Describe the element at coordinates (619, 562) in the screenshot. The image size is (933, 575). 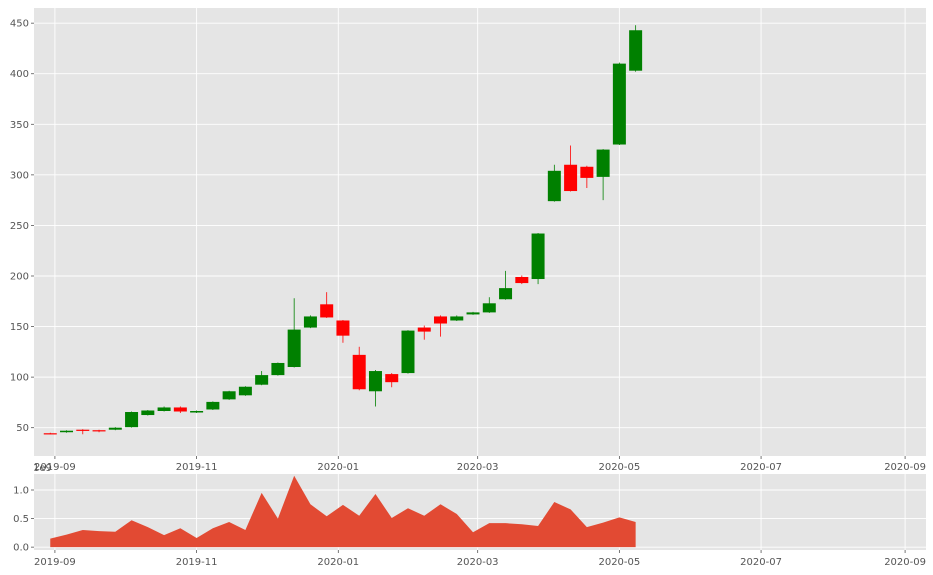
I see `volume-x-tick-label: 2020-05` at that location.